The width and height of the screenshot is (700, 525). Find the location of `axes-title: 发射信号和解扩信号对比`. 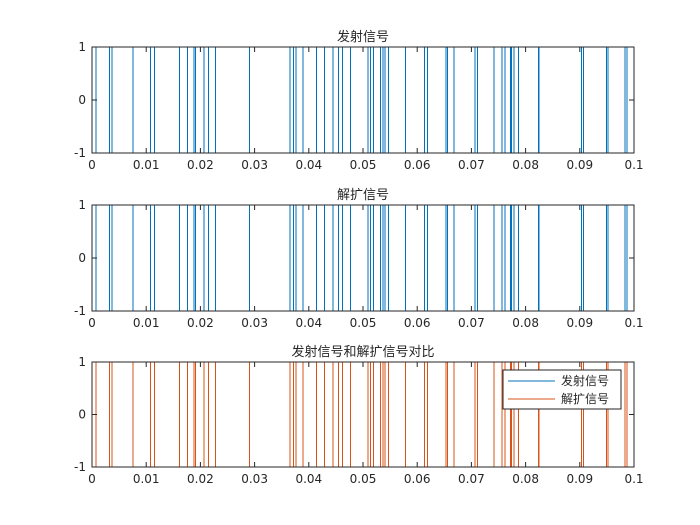

axes-title: 发射信号和解扩信号对比 is located at coordinates (362, 352).